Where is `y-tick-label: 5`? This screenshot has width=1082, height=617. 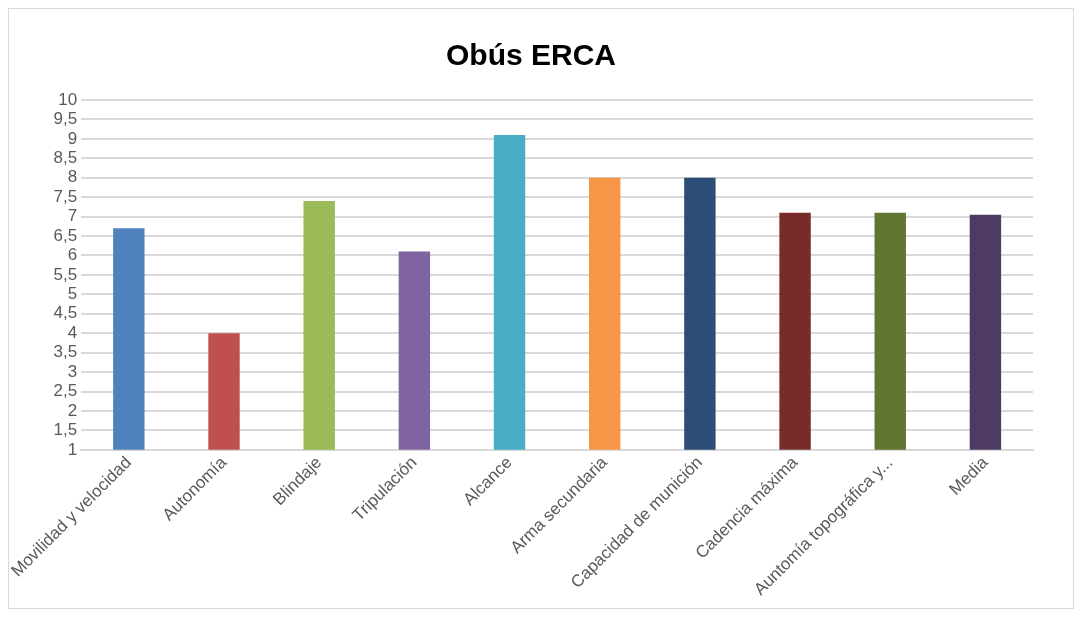
y-tick-label: 5 is located at coordinates (72, 294).